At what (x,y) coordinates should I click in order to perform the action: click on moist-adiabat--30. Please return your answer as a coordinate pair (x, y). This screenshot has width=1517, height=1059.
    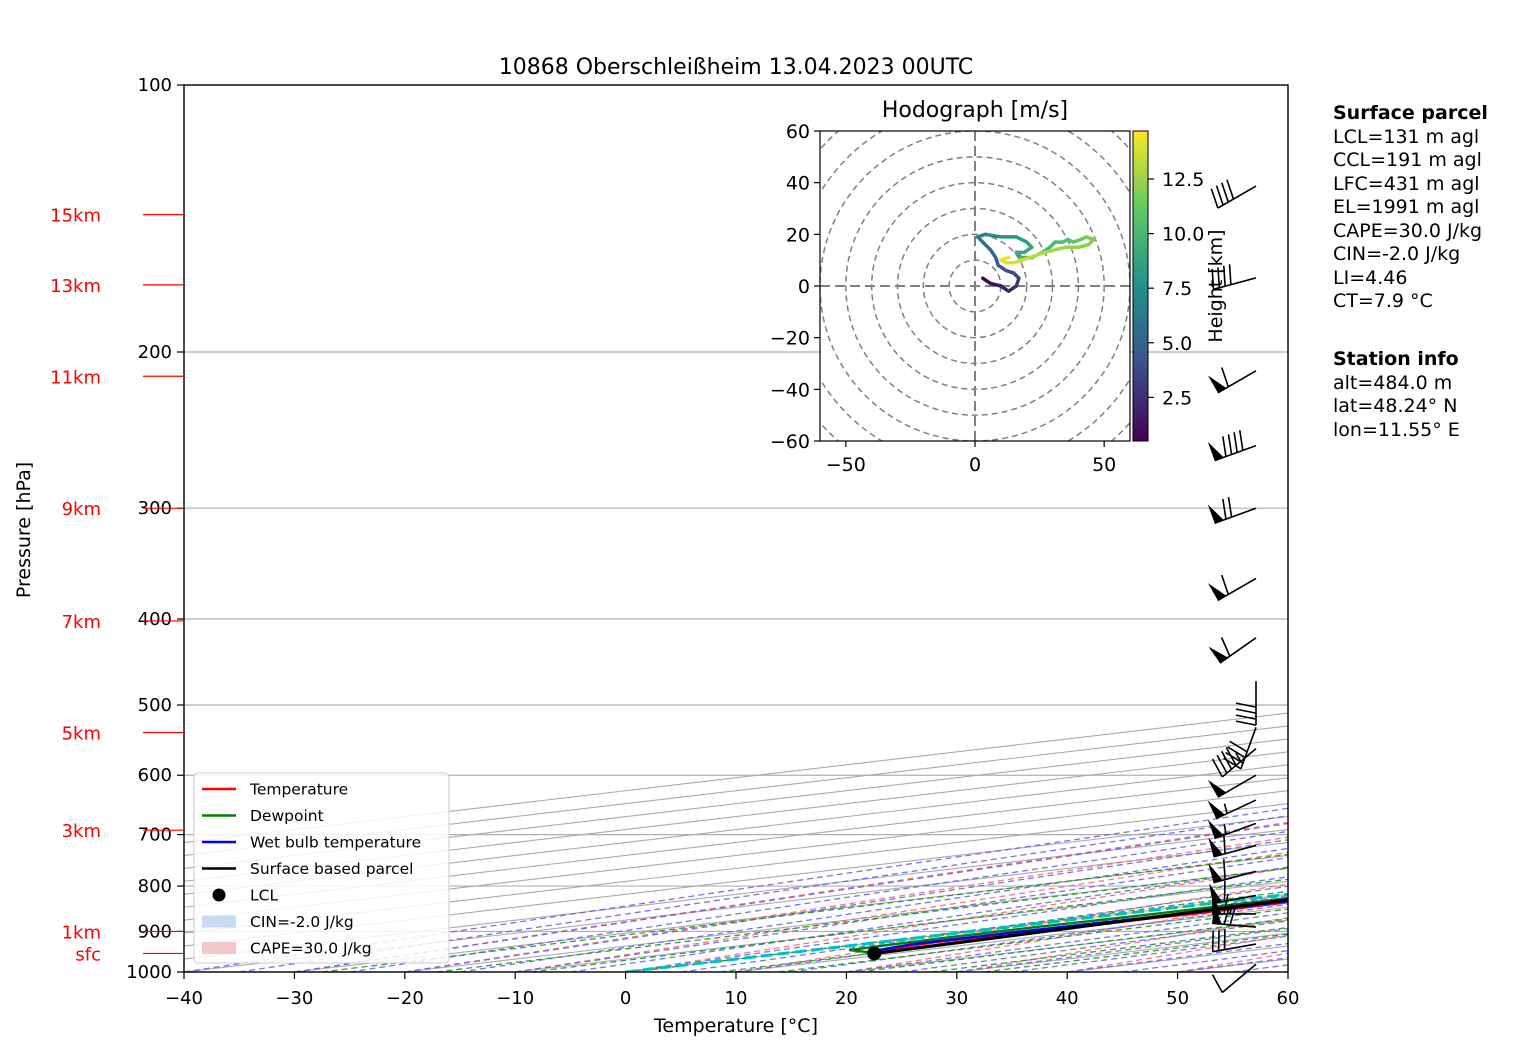
    Looking at the image, I should click on (791, 897).